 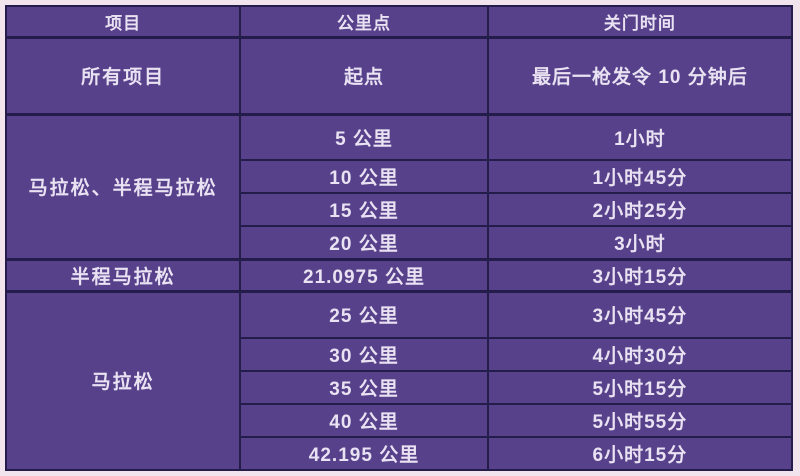 What do you see at coordinates (640, 387) in the screenshot?
I see `cutoff-time-cell: 5小时15分` at bounding box center [640, 387].